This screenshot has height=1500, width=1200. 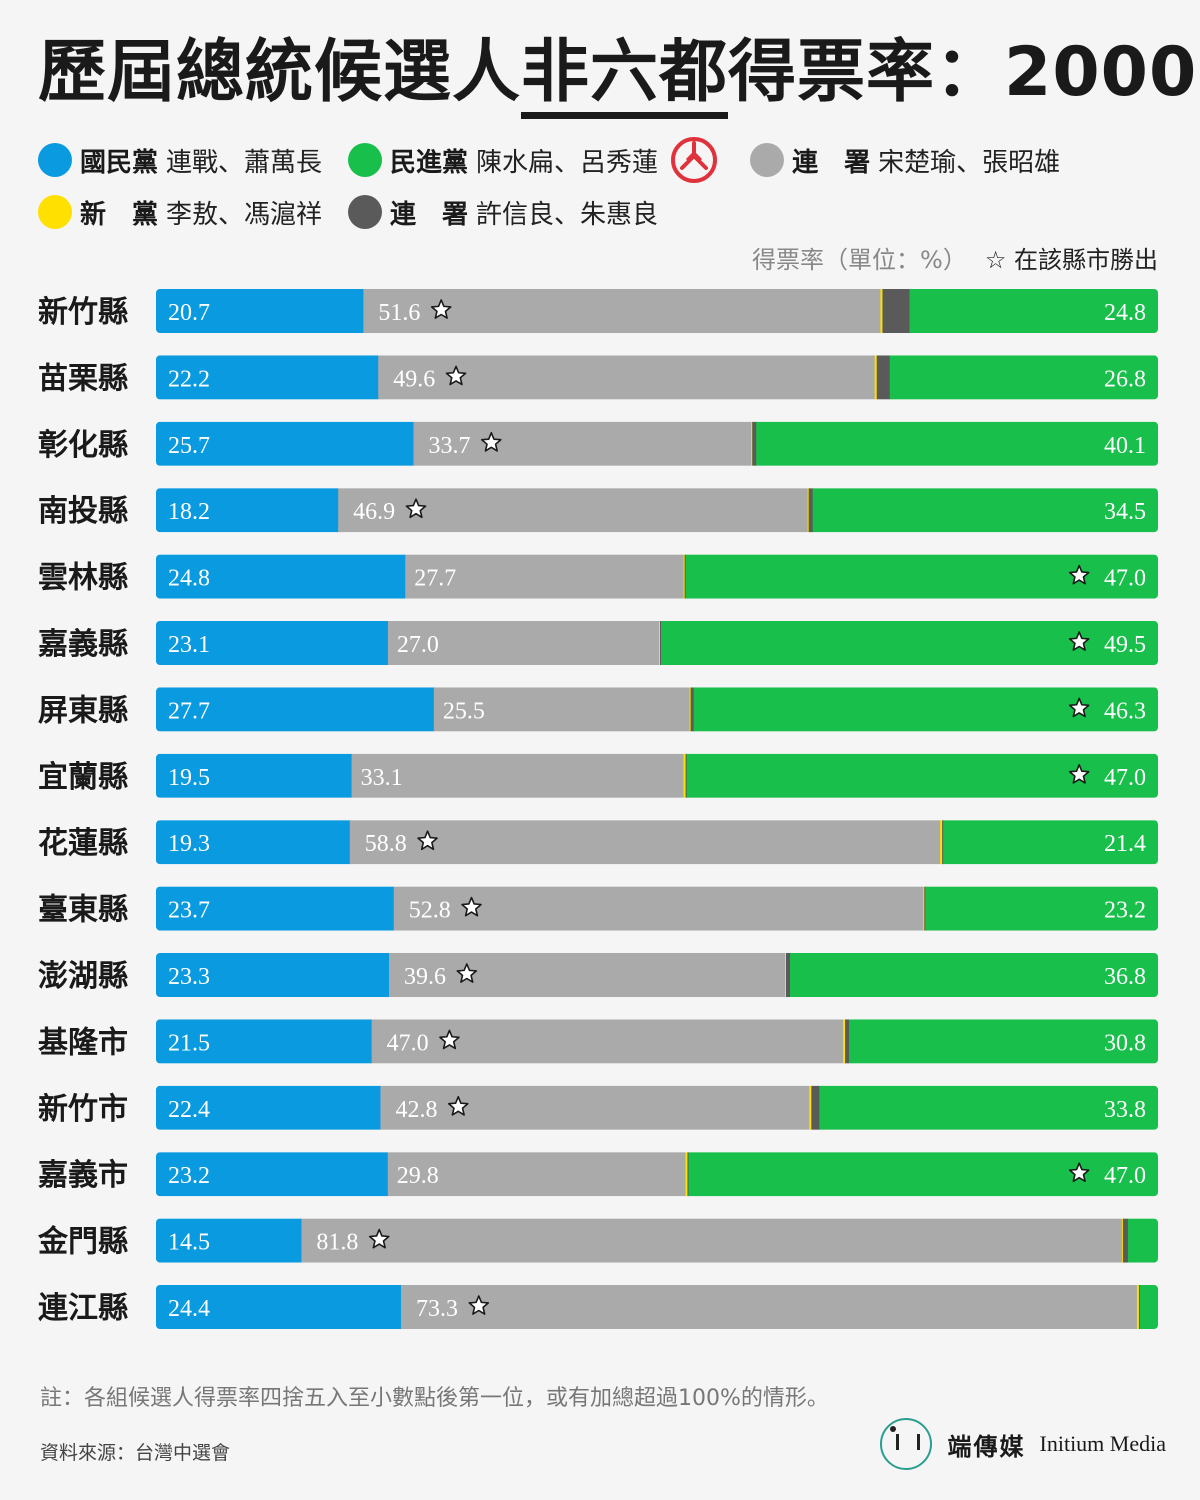 What do you see at coordinates (189, 778) in the screenshot?
I see `data-label-kmt: 19.5` at bounding box center [189, 778].